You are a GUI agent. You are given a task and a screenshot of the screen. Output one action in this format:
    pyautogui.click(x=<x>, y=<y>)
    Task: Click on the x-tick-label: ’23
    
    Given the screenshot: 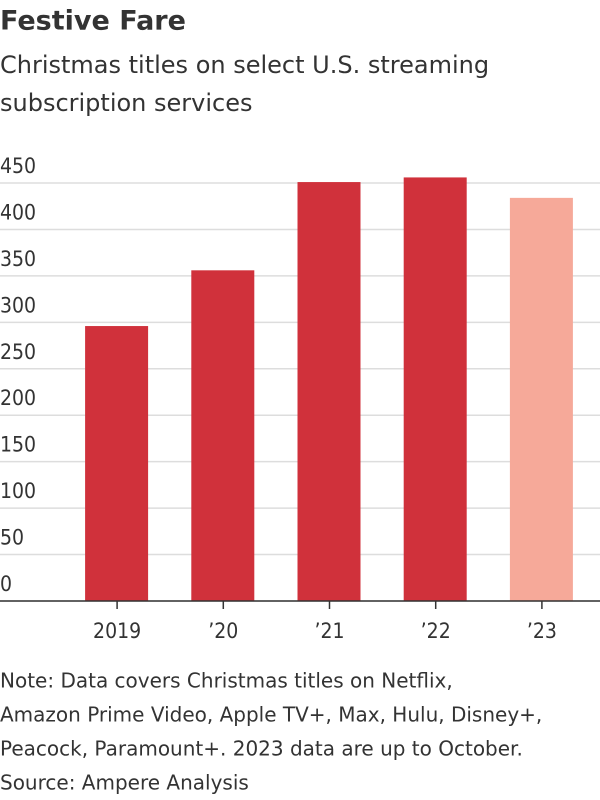 What is the action you would take?
    pyautogui.click(x=542, y=631)
    